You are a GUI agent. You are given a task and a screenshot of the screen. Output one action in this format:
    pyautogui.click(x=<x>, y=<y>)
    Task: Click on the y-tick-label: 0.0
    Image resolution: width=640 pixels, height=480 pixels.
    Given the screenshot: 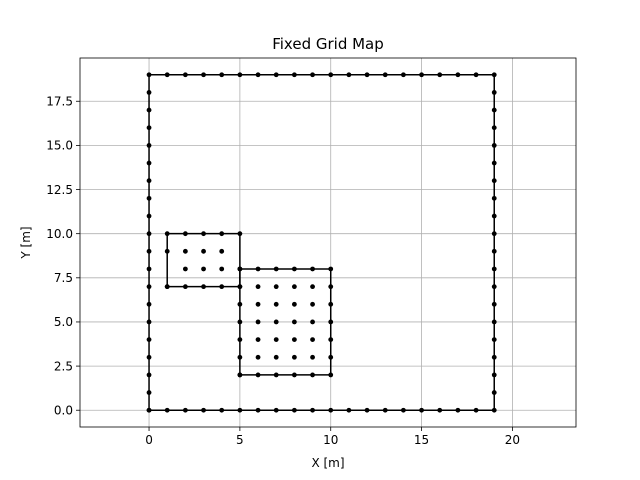 What is the action you would take?
    pyautogui.click(x=63, y=411)
    